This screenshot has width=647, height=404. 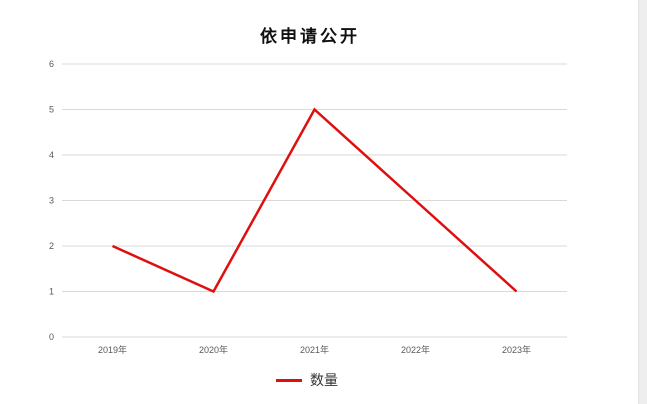 What do you see at coordinates (51, 337) in the screenshot?
I see `y-tick-label: 0` at bounding box center [51, 337].